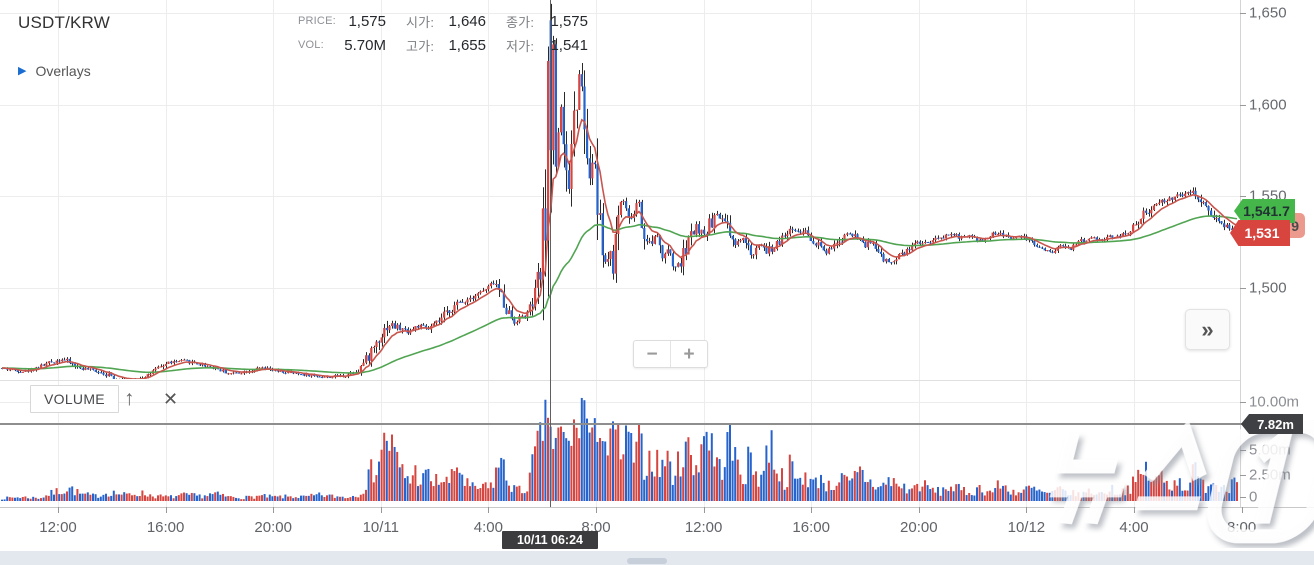 The image size is (1314, 565). I want to click on volume-axis-label: 10.00m, so click(1274, 402).